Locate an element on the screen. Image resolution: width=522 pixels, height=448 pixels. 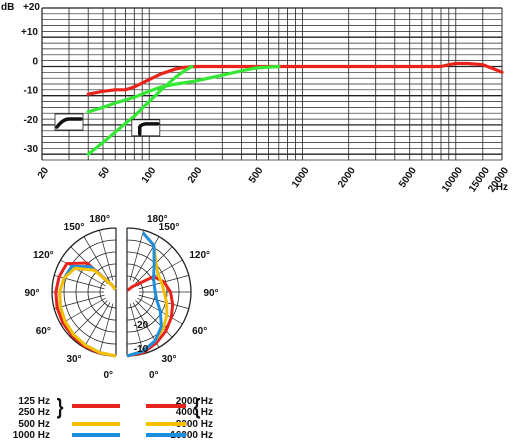
legend-brace-left: } is located at coordinates (60, 407).